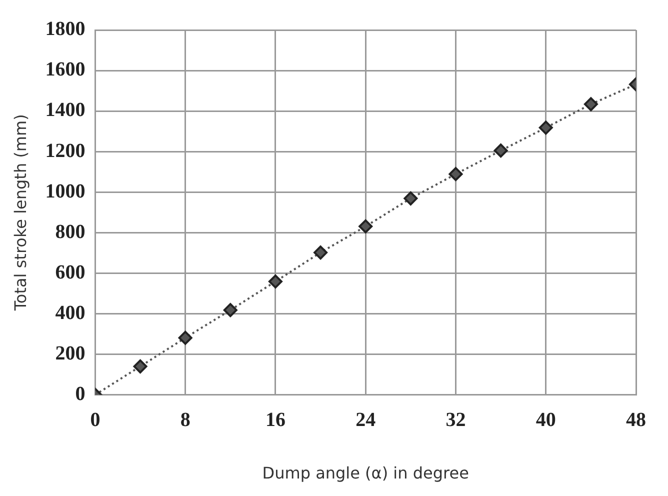  What do you see at coordinates (65, 151) in the screenshot?
I see `y-tick-label: 1200` at bounding box center [65, 151].